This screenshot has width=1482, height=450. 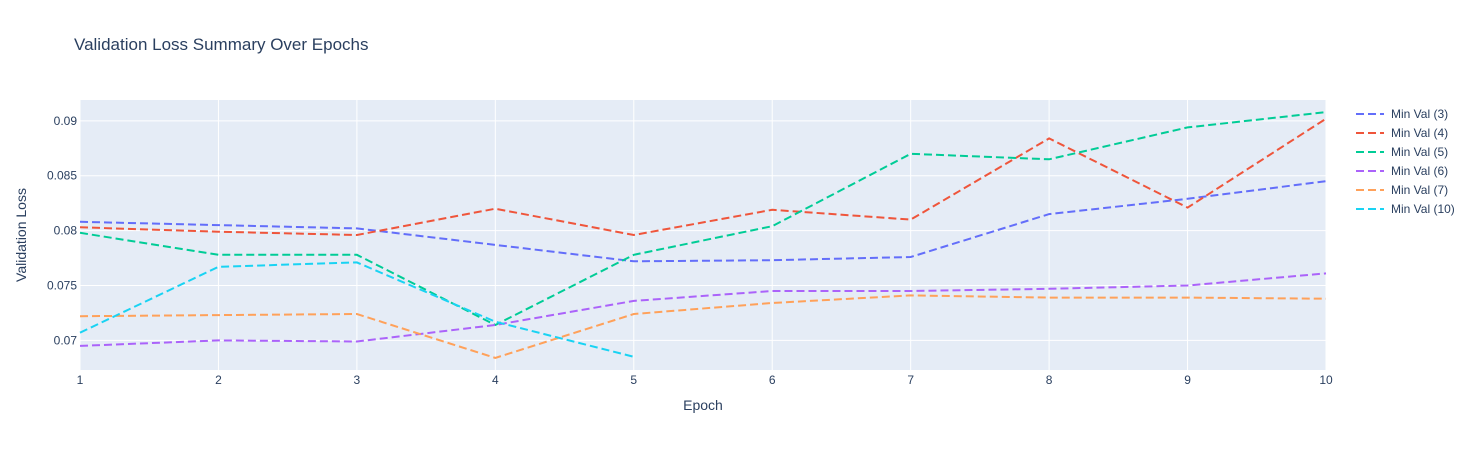 I want to click on chart-title: Validation Loss Summary Over Epochs, so click(x=221, y=44).